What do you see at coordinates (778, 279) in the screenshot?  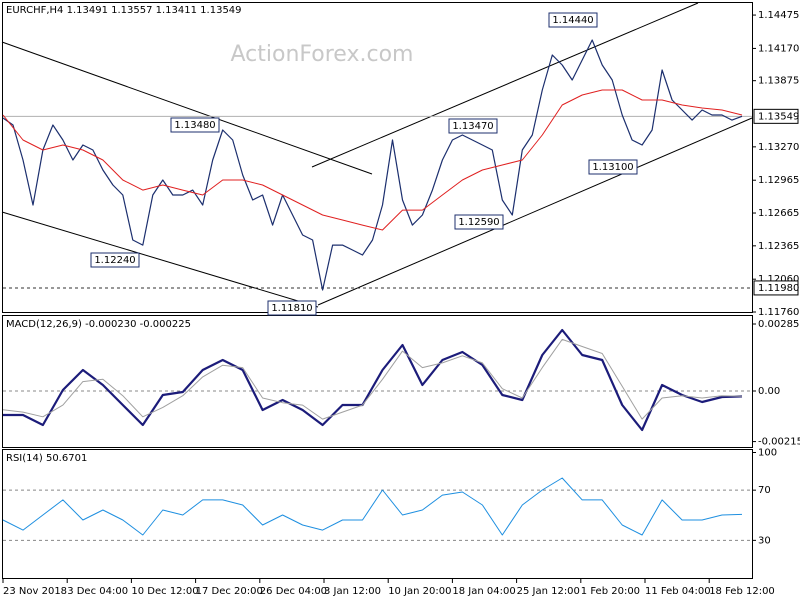 I see `y-tick-label: 1.12060` at bounding box center [778, 279].